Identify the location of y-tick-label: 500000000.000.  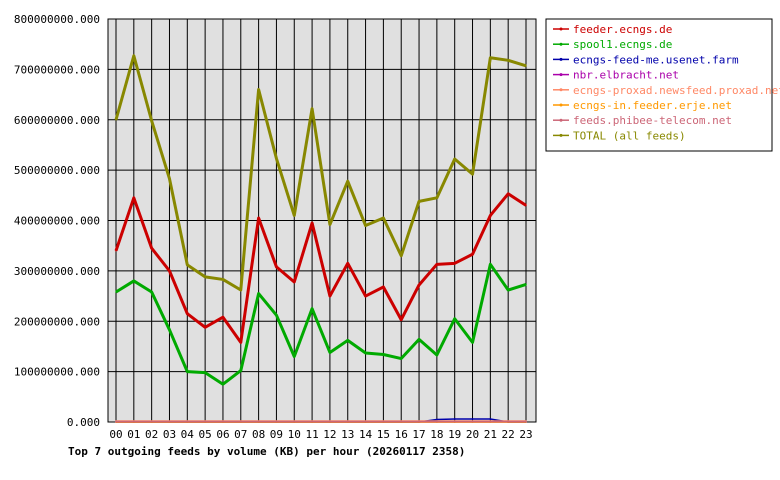
(57, 170).